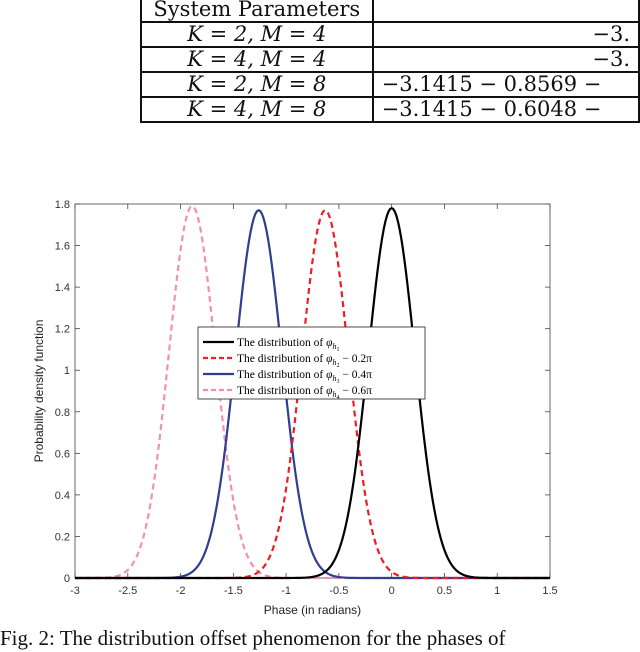 Image resolution: width=640 pixels, height=652 pixels. What do you see at coordinates (444, 591) in the screenshot?
I see `x-tick-label: 0.5` at bounding box center [444, 591].